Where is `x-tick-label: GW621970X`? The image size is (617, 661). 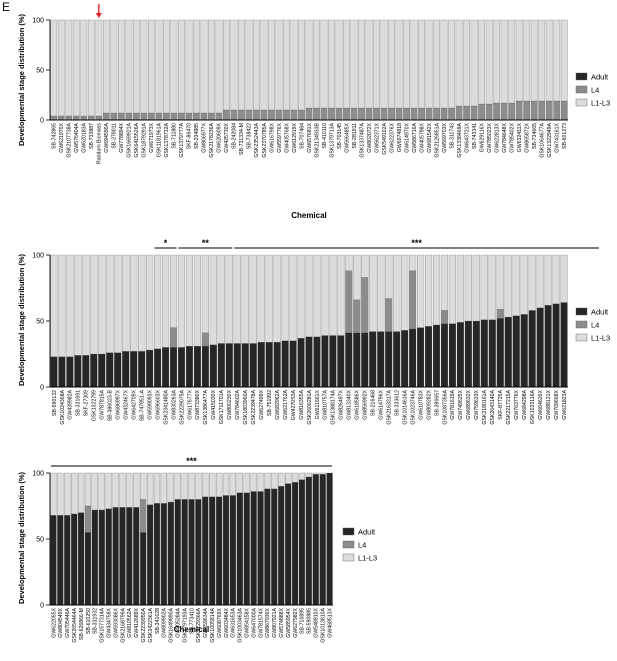
x-tick-label: GW621970X is located at coordinates (62, 137).